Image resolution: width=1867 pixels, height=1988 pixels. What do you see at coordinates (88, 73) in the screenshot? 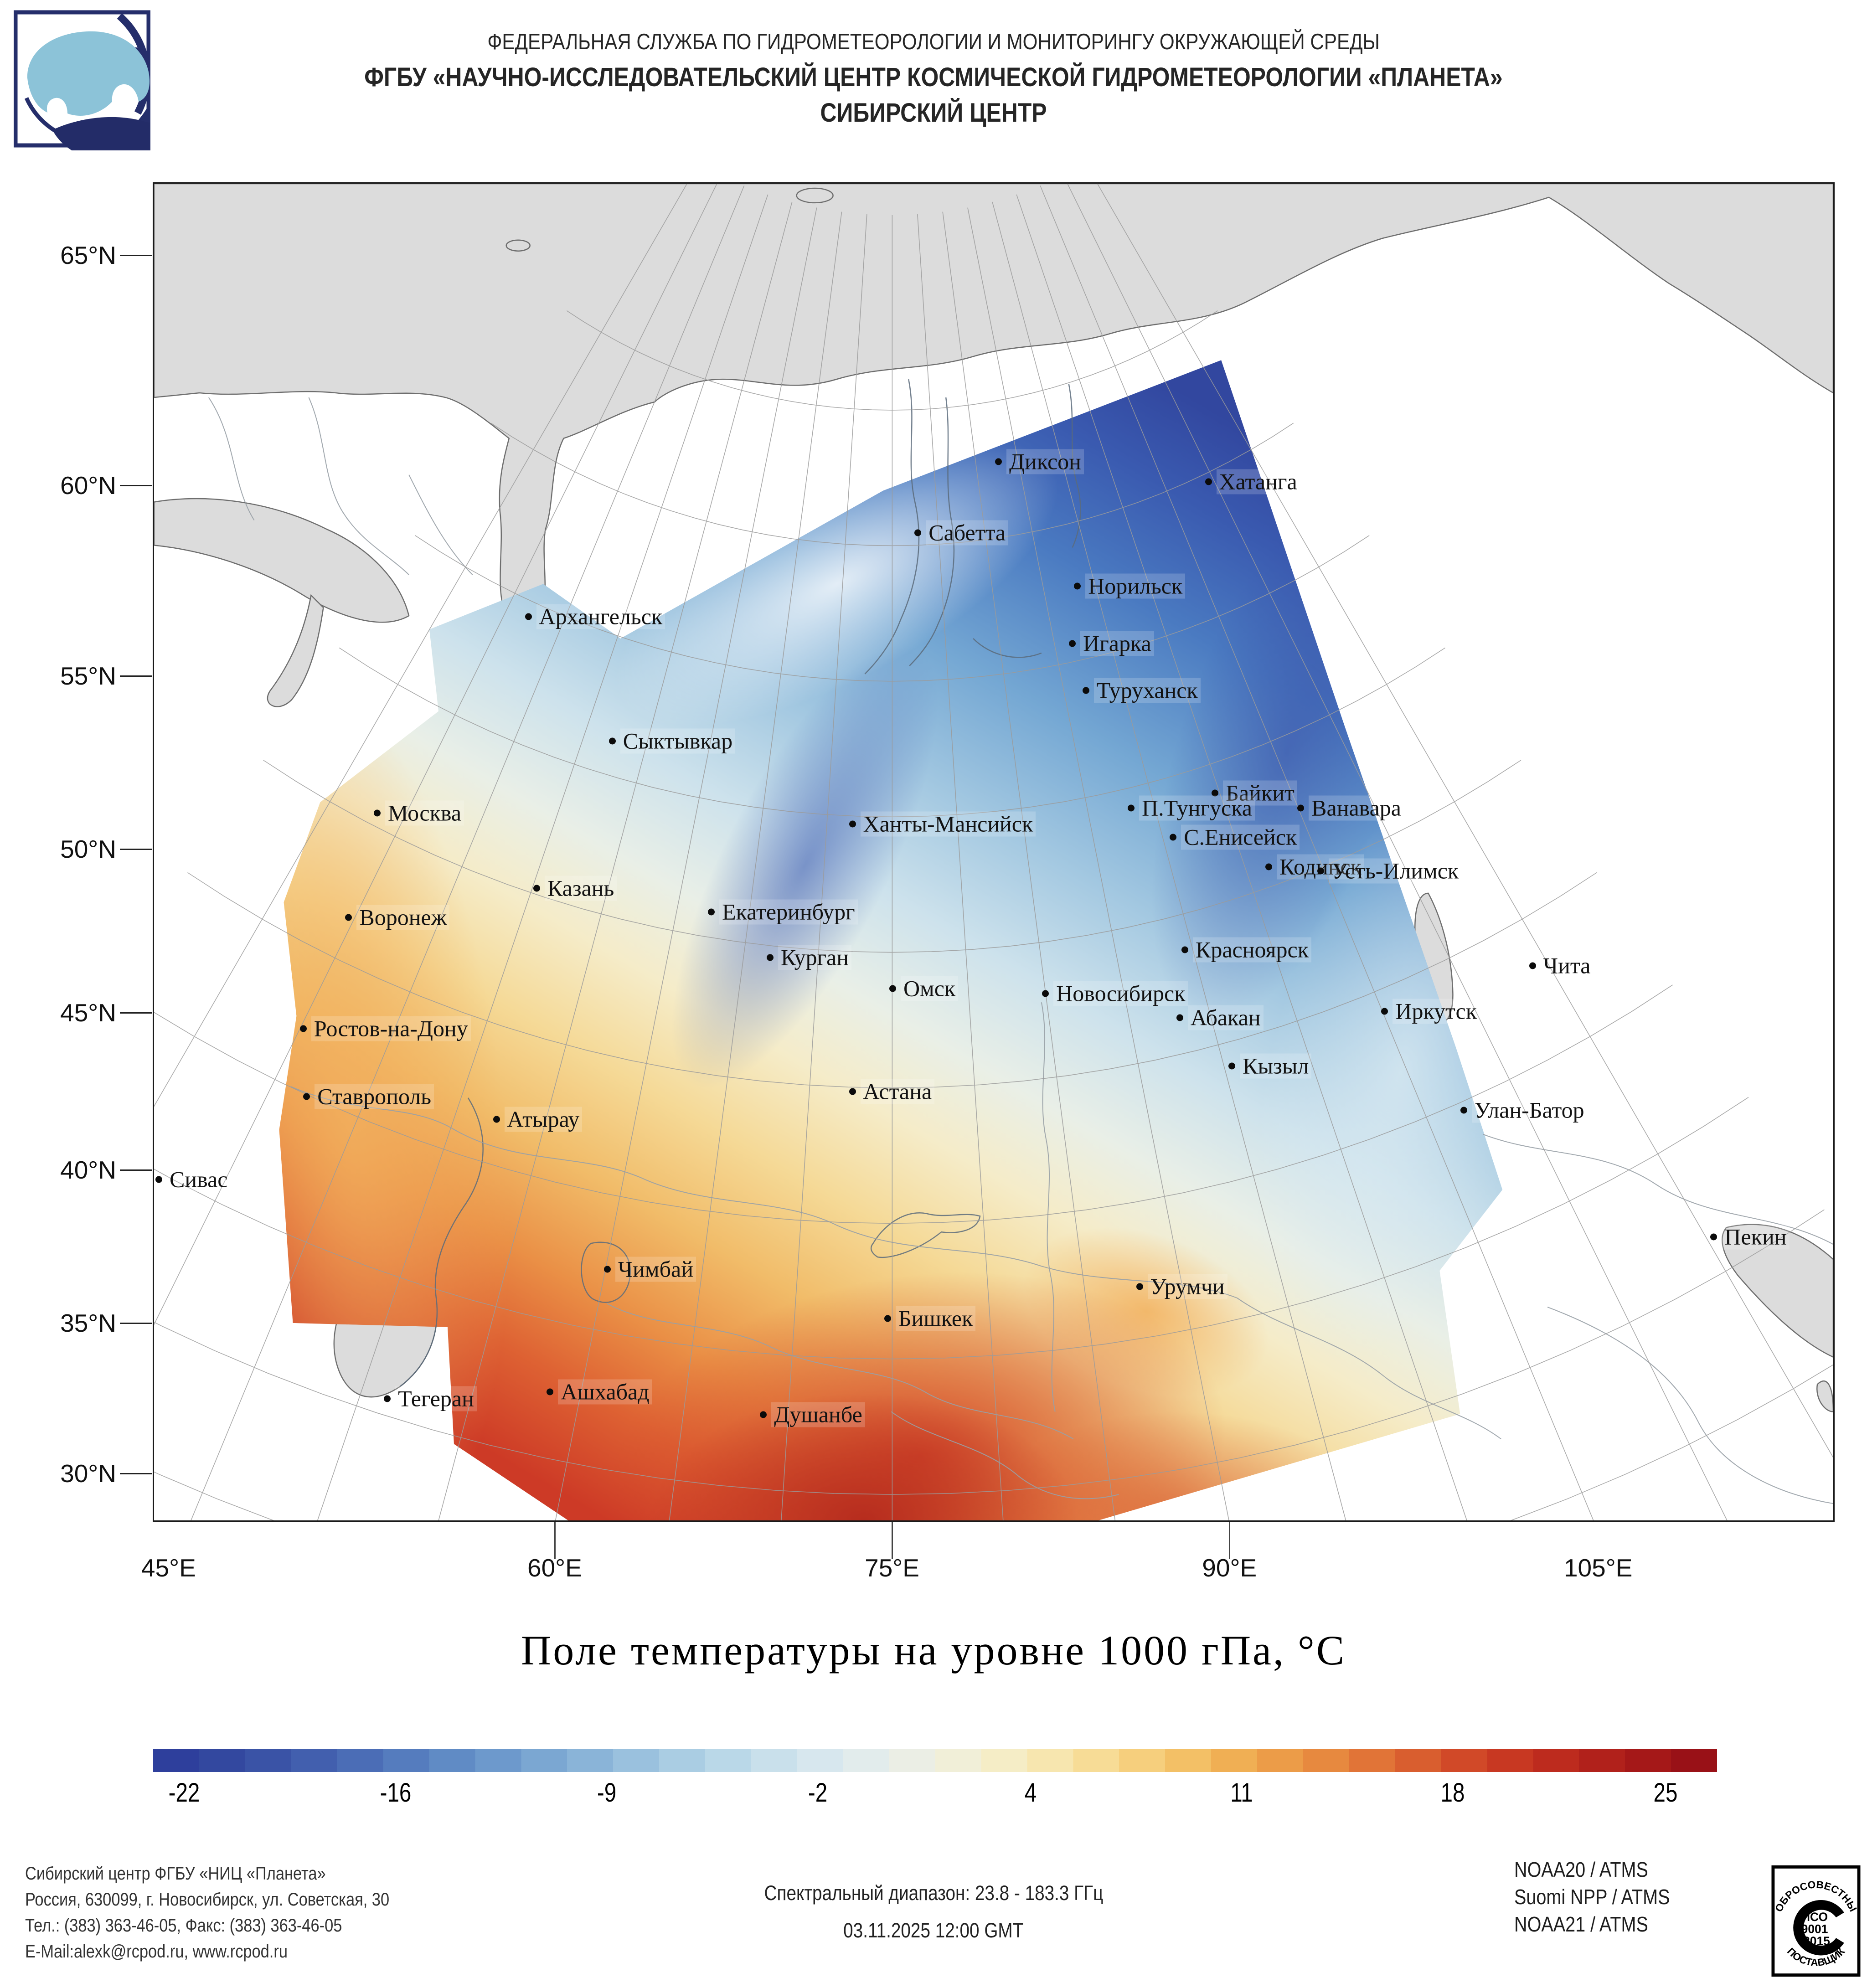
I see `logo-cloud-shape` at bounding box center [88, 73].